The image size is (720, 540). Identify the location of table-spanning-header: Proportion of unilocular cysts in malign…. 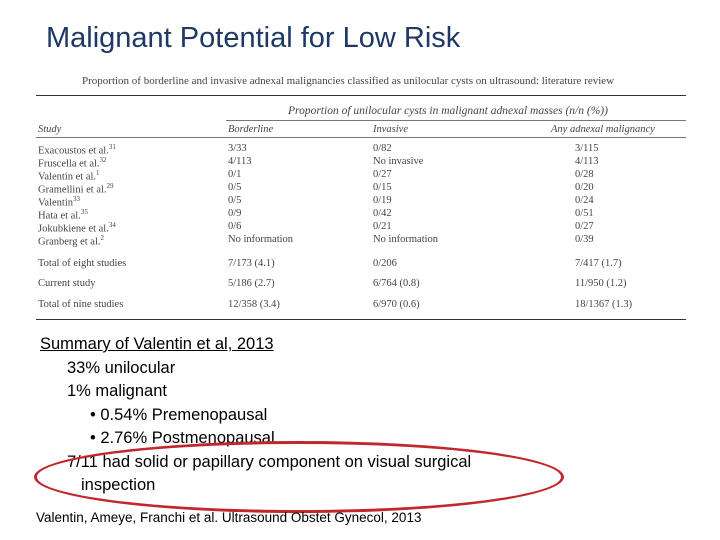
(448, 111).